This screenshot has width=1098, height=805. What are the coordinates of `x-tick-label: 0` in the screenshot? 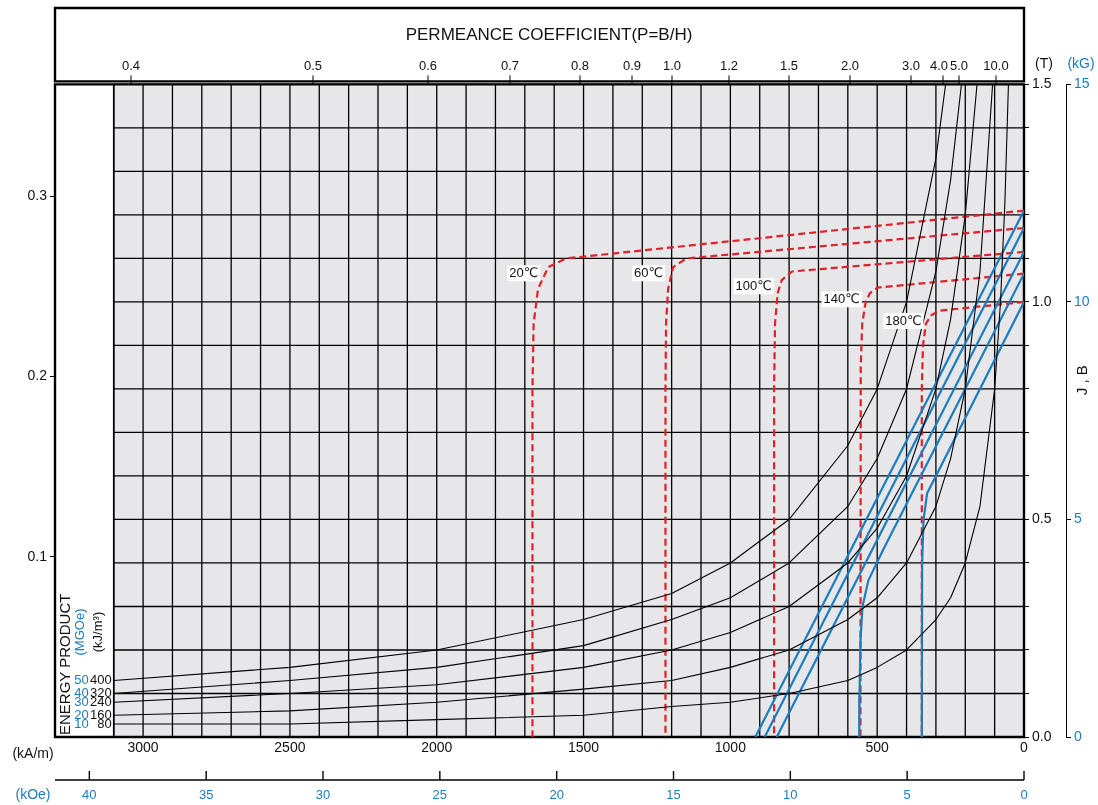 It's located at (1024, 747).